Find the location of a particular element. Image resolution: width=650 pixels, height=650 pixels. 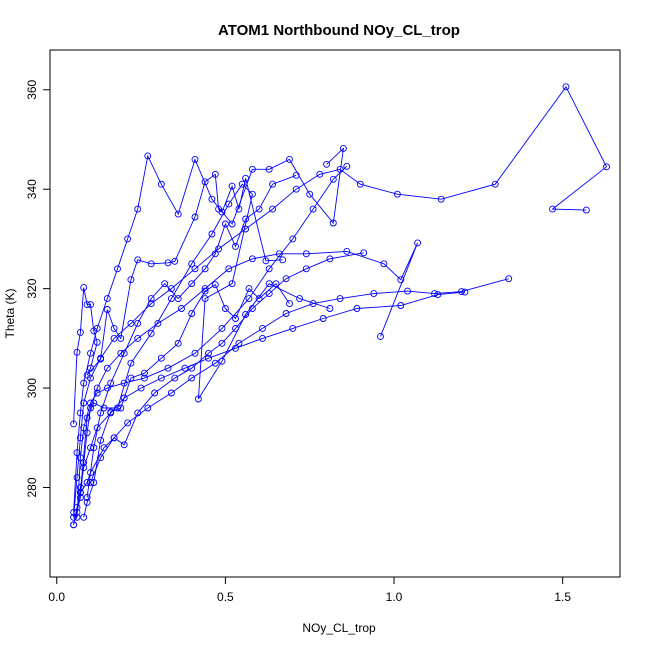

x-tick-label: 0.0 is located at coordinates (56, 597).